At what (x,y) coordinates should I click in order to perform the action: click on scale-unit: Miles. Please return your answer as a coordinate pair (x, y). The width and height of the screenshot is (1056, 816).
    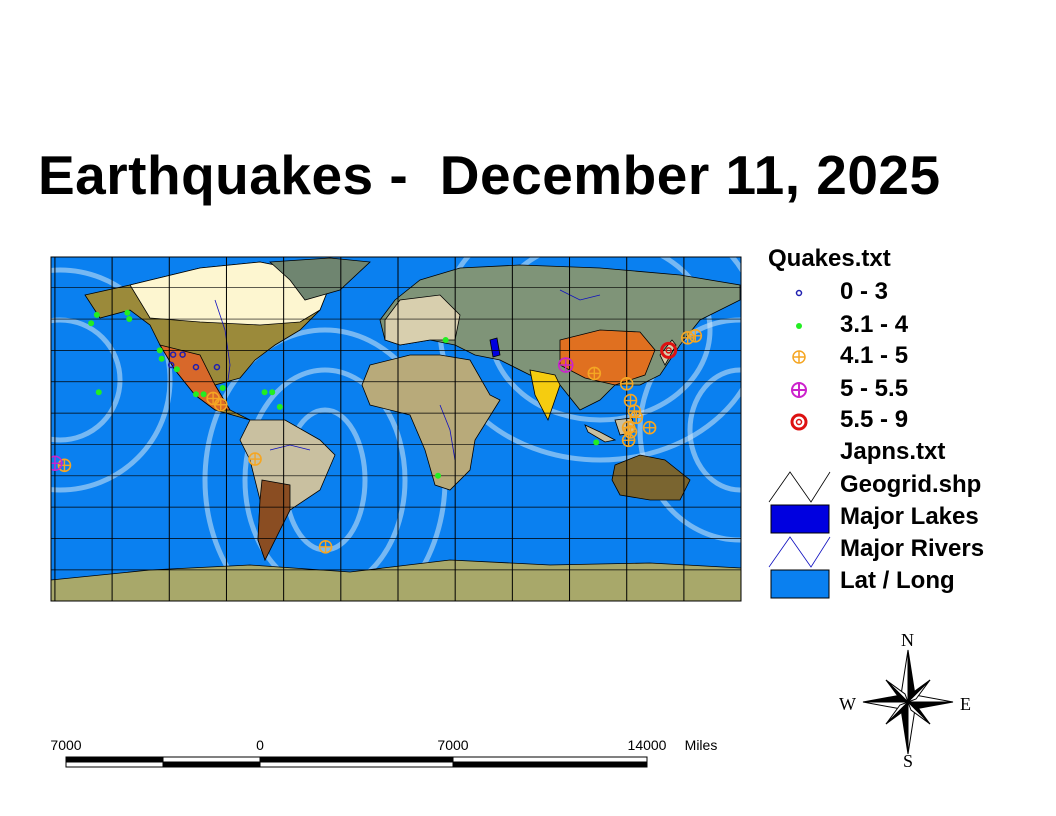
    Looking at the image, I should click on (701, 745).